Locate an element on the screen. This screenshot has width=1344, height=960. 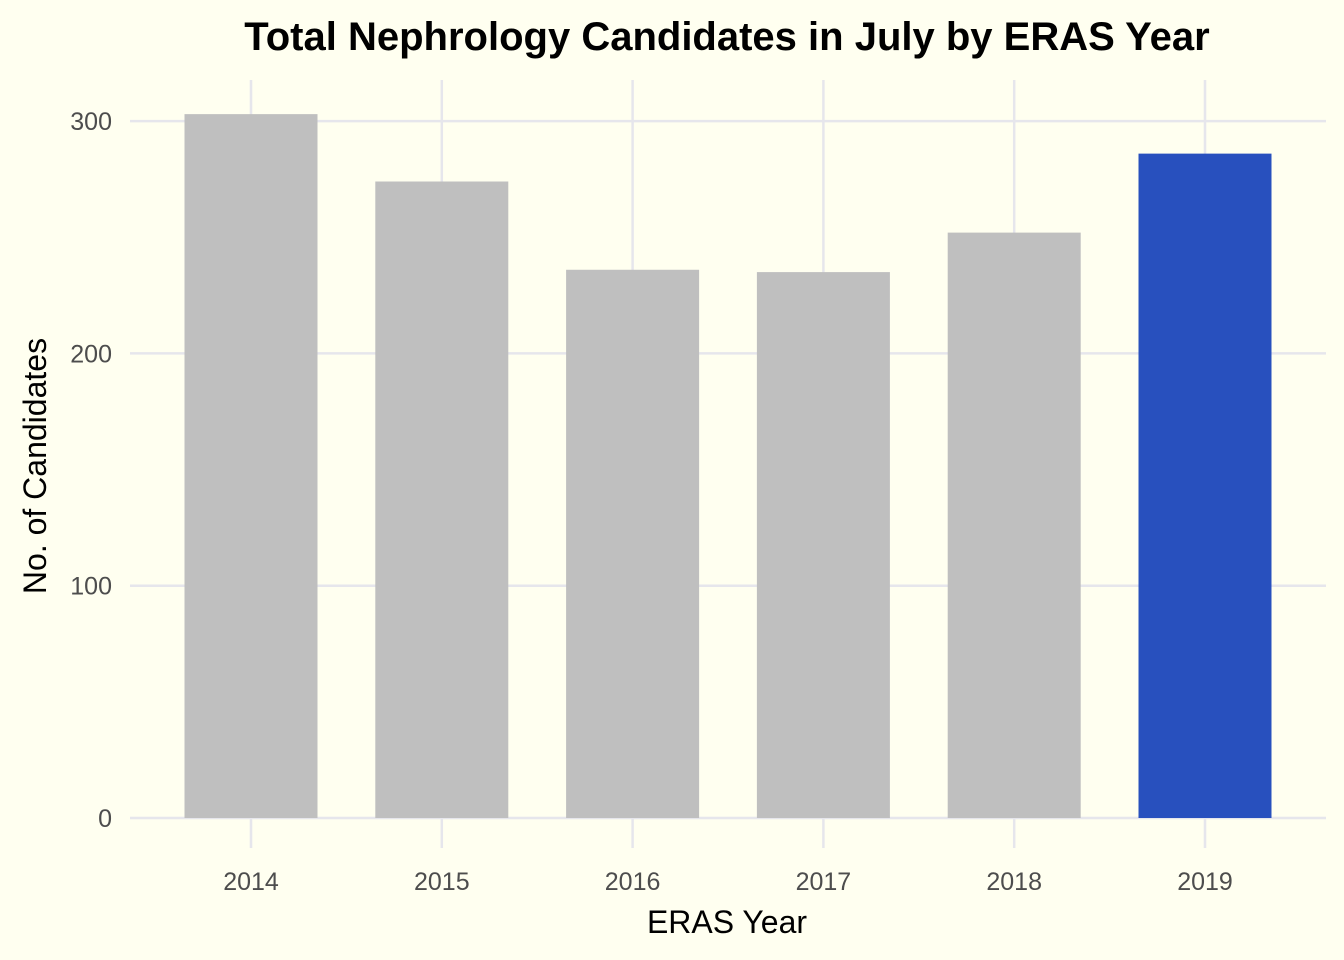
y-tick-labels: 0 100 200 300 is located at coordinates (91, 470).